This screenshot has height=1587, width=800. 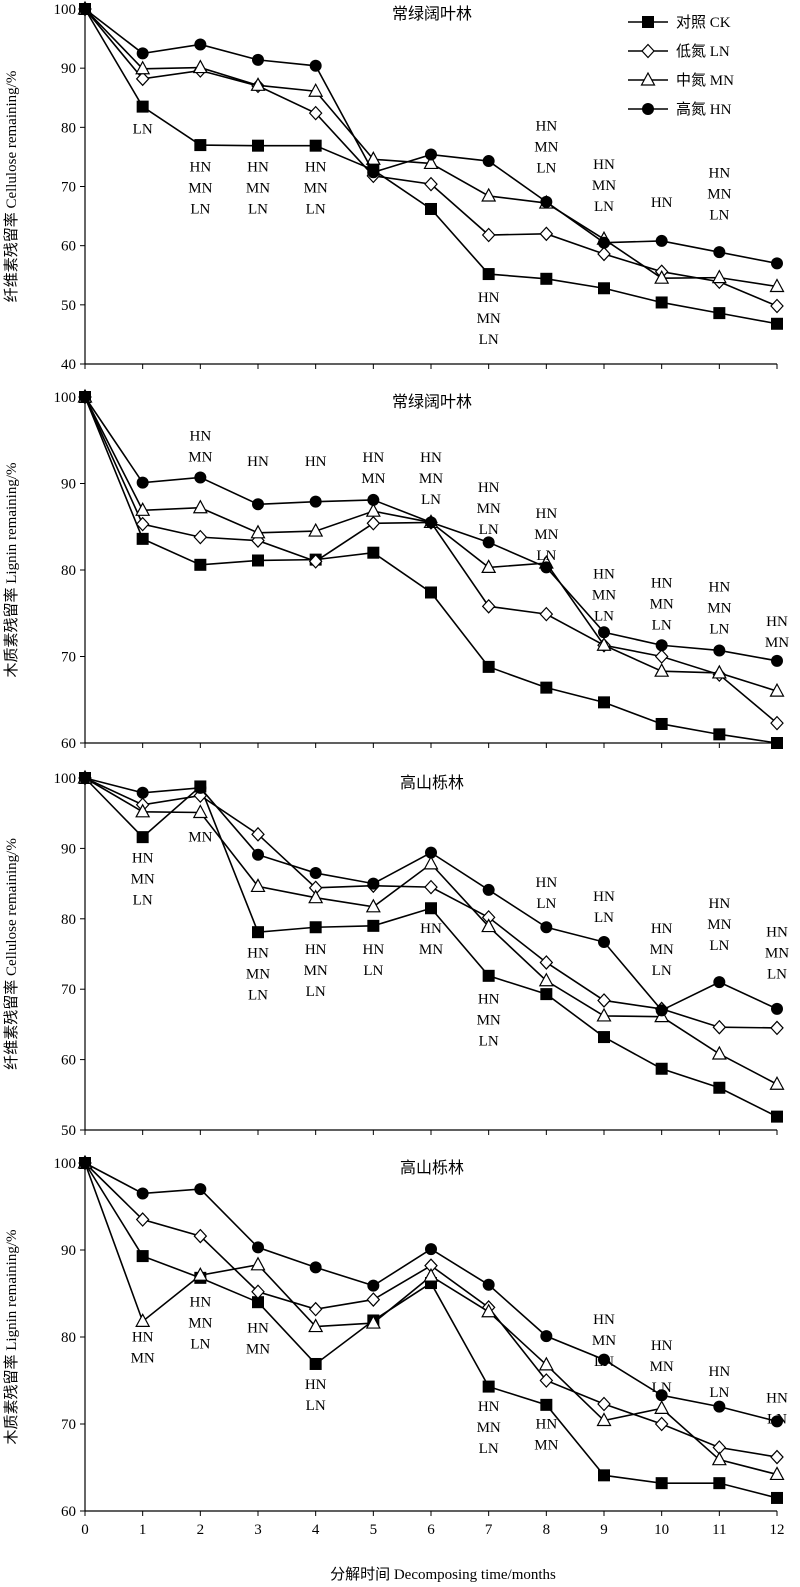 I want to click on legend-label: 中氮 MN, so click(x=705, y=80).